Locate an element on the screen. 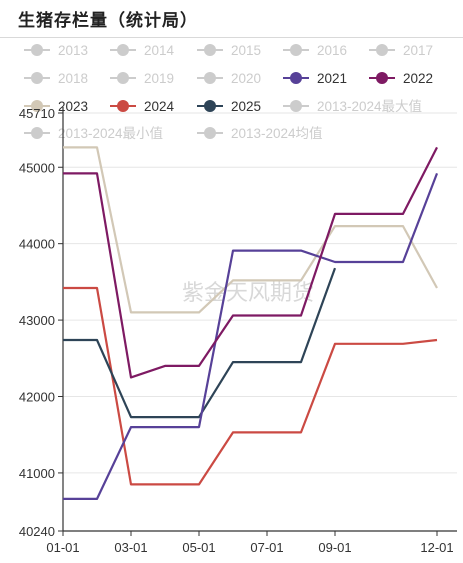 Image resolution: width=463 pixels, height=563 pixels. legend-item-2023: 2023 is located at coordinates (56, 106).